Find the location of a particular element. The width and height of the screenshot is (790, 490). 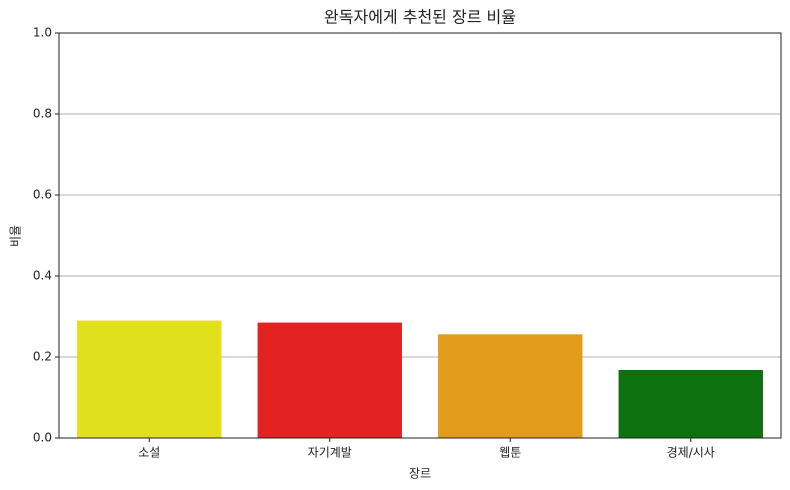

x-tick-label: 웹툰 is located at coordinates (510, 453).